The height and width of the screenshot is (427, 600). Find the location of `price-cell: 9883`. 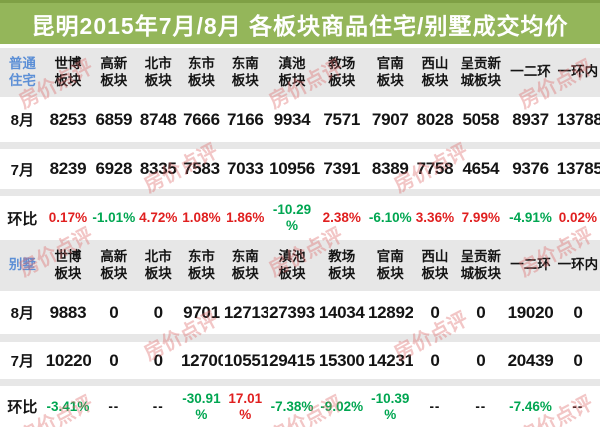

price-cell: 9883 is located at coordinates (68, 312).